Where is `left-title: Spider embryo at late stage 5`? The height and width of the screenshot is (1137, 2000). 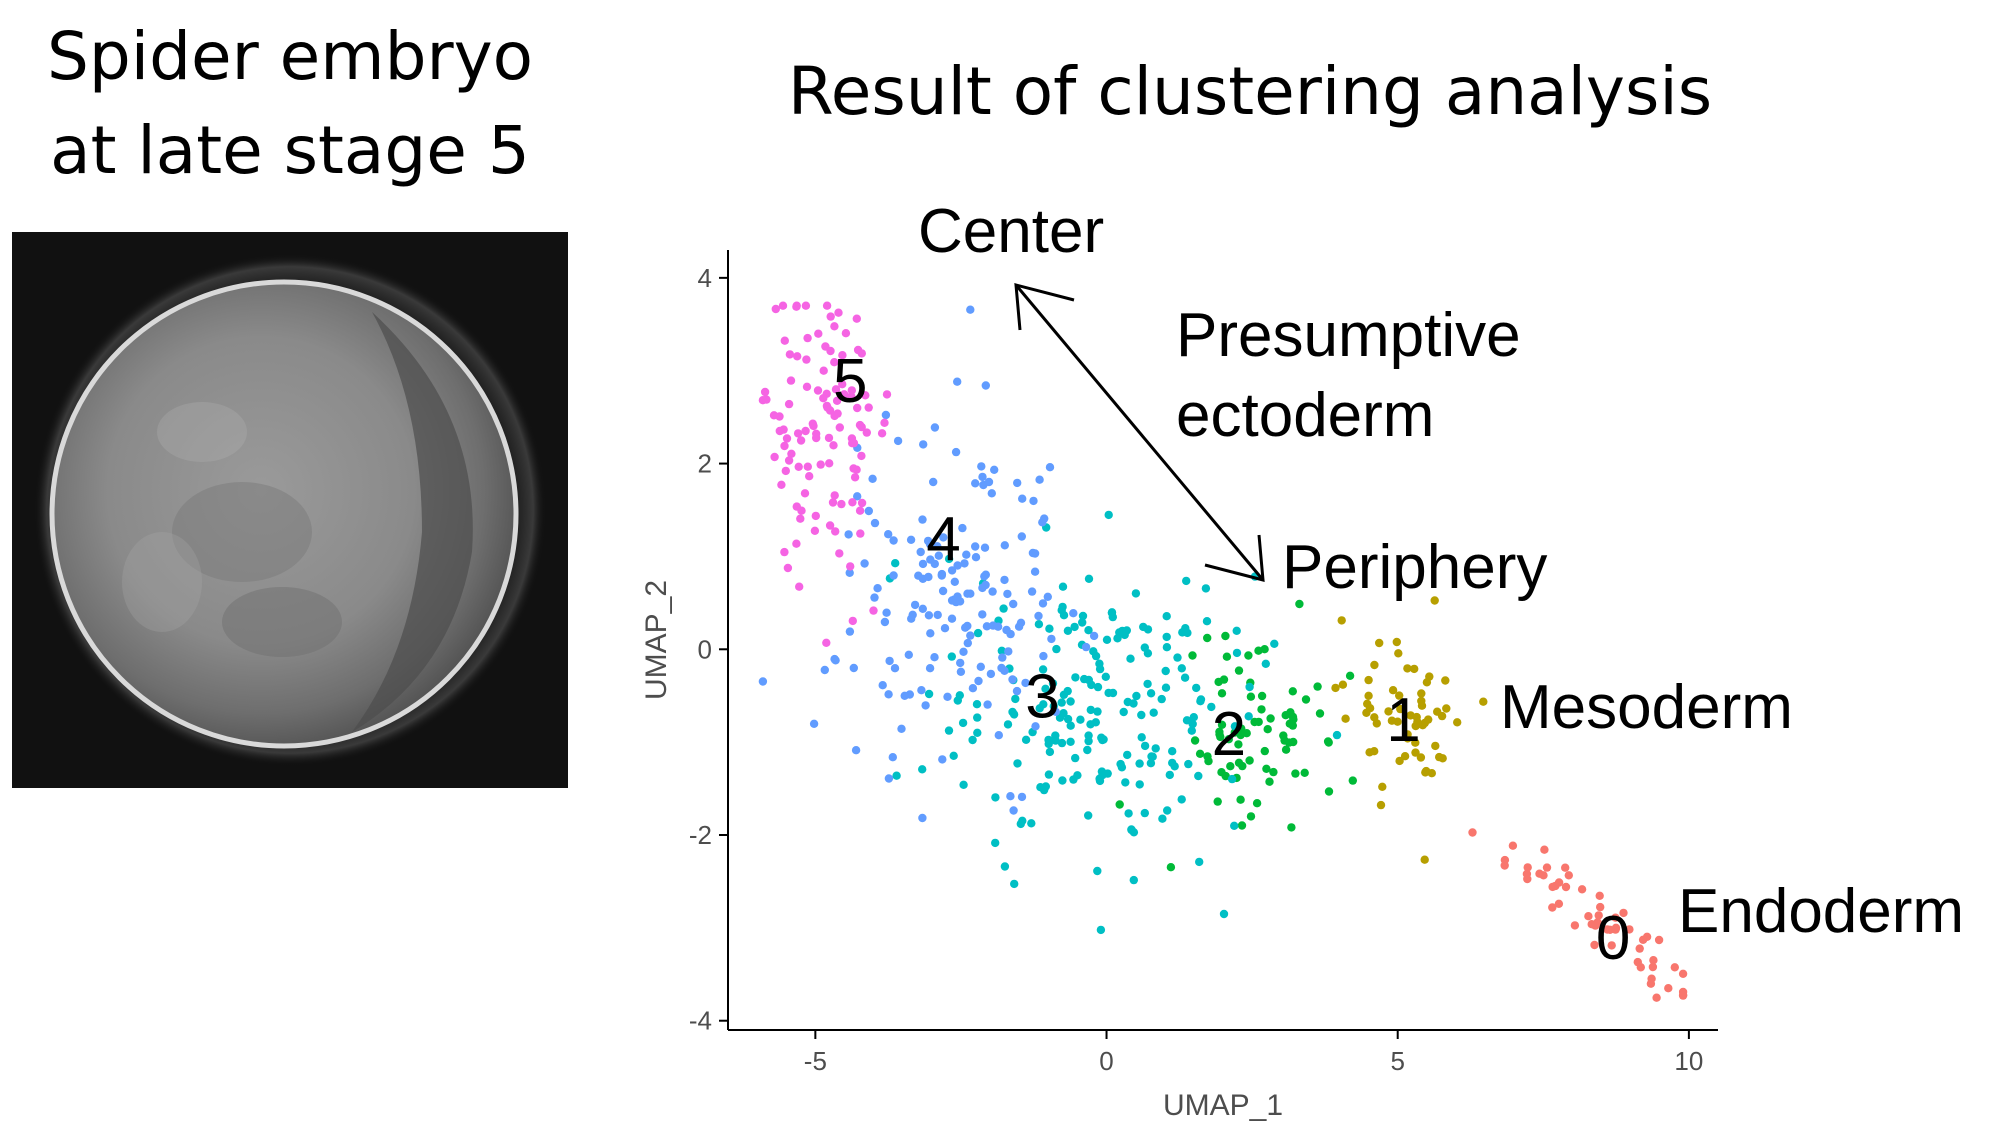 left-title: Spider embryo at late stage 5 is located at coordinates (290, 104).